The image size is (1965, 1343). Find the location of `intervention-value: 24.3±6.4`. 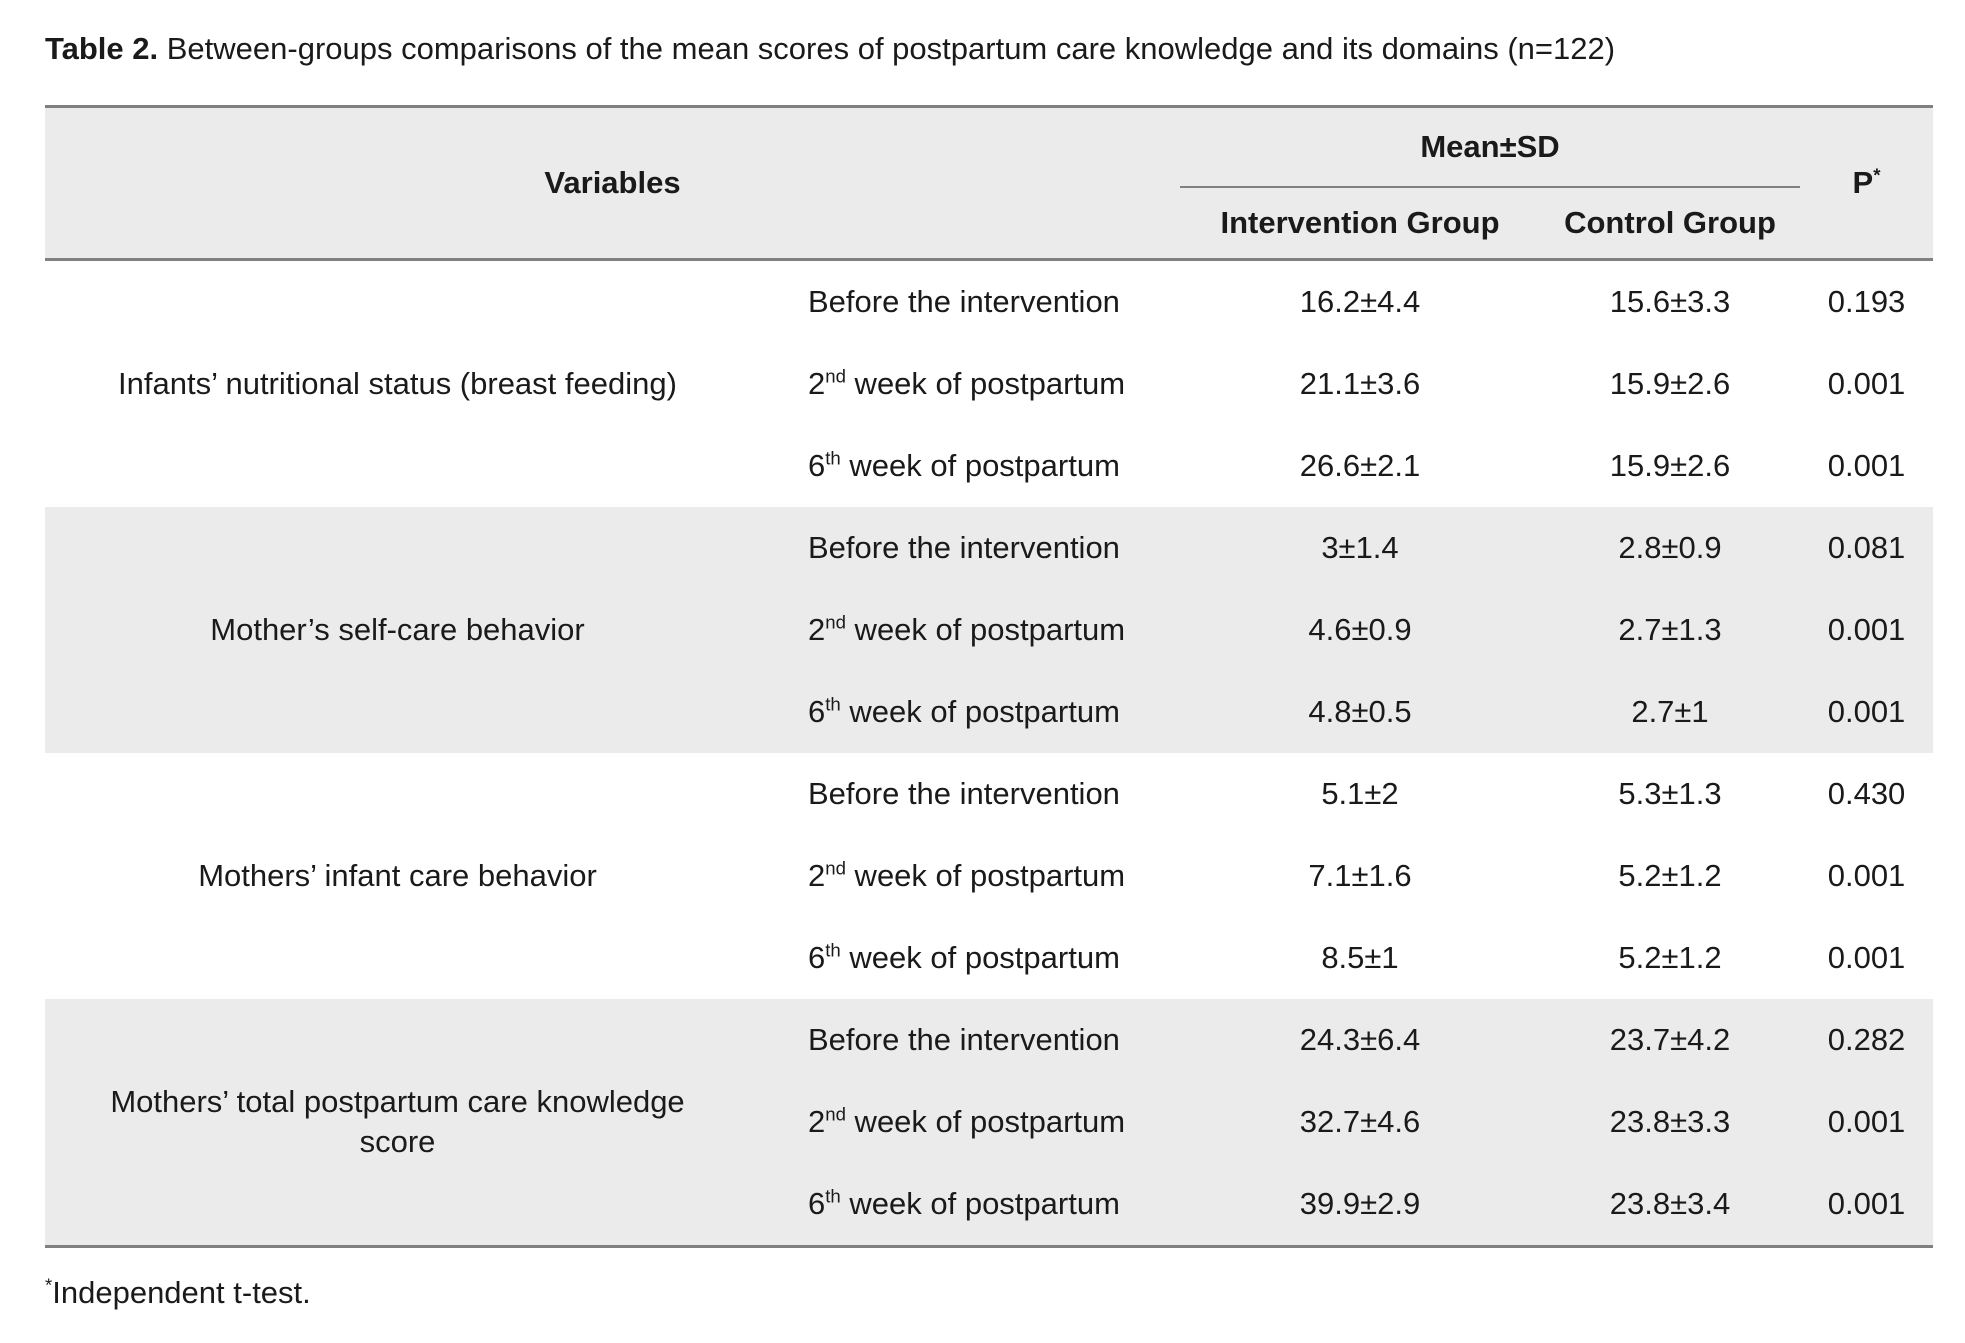

intervention-value: 24.3±6.4 is located at coordinates (1360, 1040).